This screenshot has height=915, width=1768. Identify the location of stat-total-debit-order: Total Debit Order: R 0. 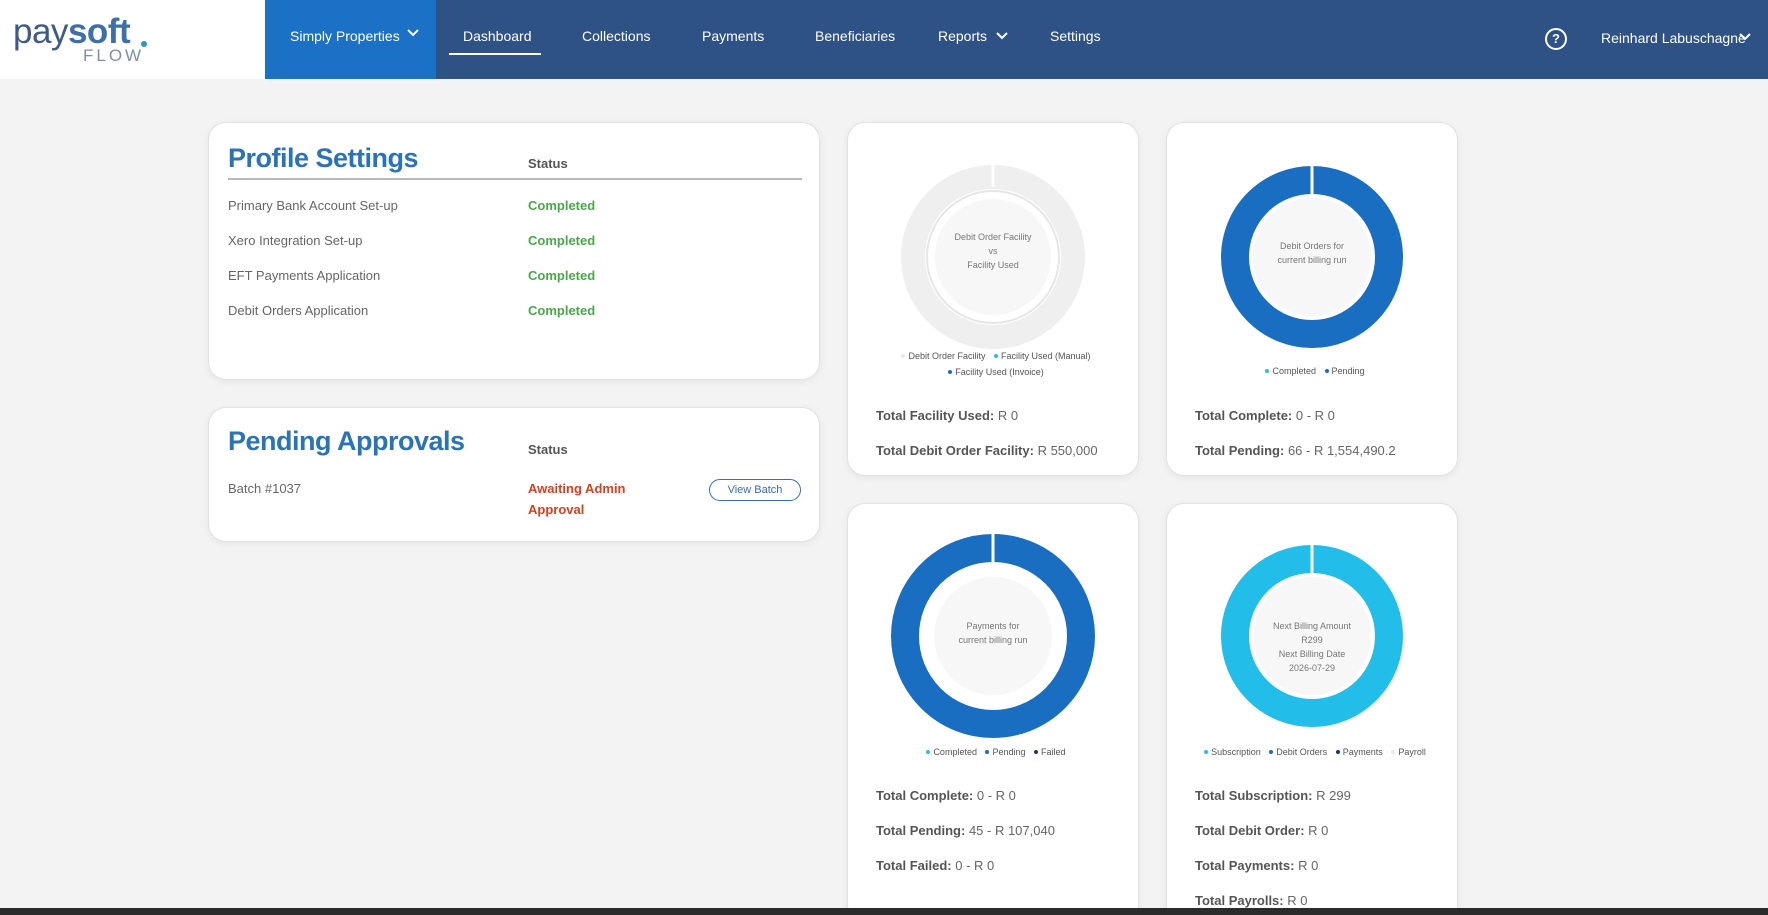
(1261, 830).